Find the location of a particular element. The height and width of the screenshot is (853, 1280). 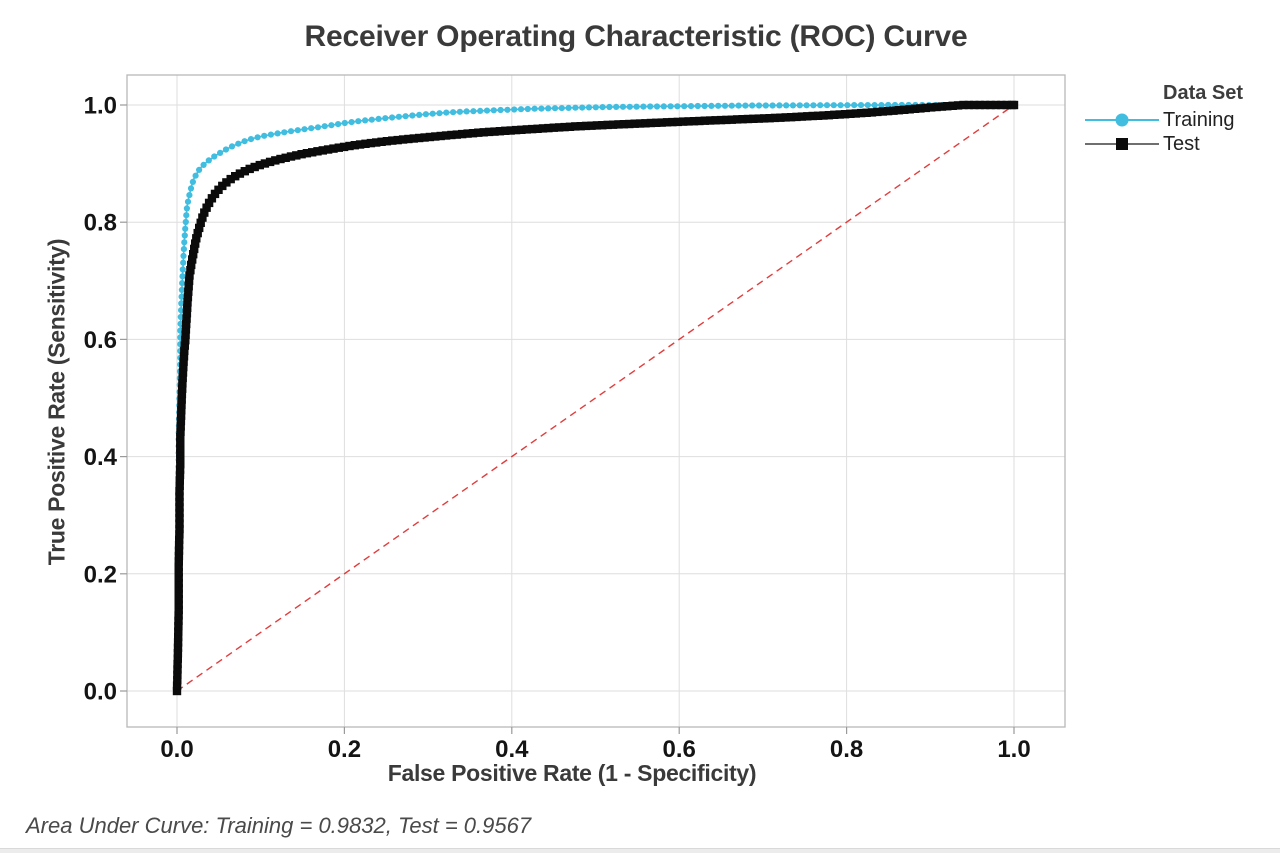

bottom-edge is located at coordinates (640, 850).